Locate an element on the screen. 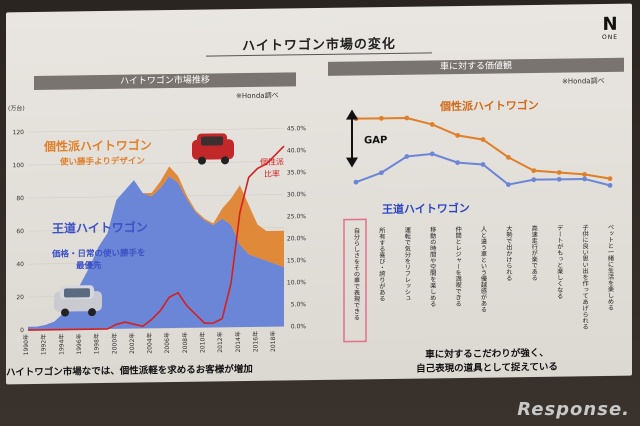 The height and width of the screenshot is (426, 640). logo-sub: ONE is located at coordinates (609, 37).